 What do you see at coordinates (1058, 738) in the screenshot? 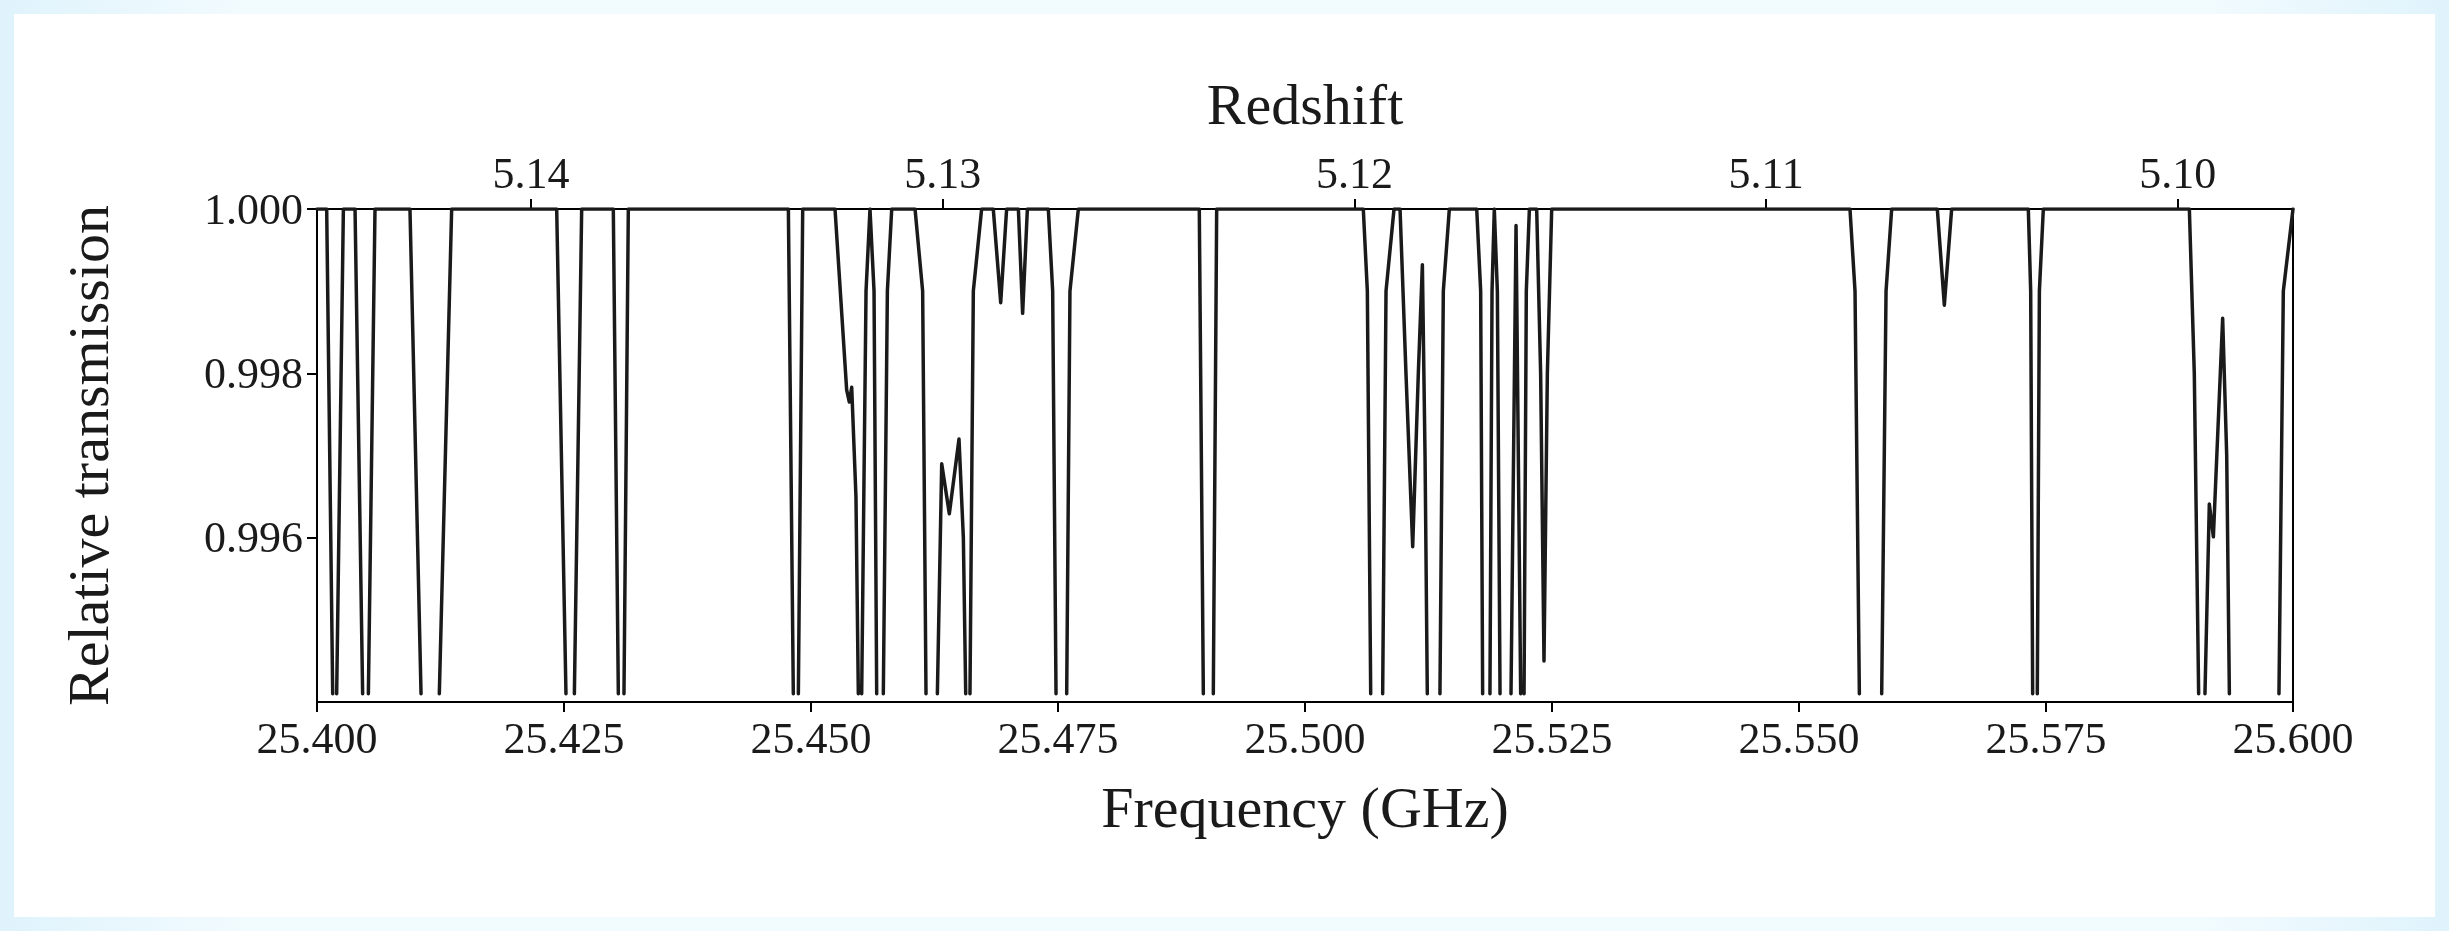
I see `x-tick-label: 25.475` at bounding box center [1058, 738].